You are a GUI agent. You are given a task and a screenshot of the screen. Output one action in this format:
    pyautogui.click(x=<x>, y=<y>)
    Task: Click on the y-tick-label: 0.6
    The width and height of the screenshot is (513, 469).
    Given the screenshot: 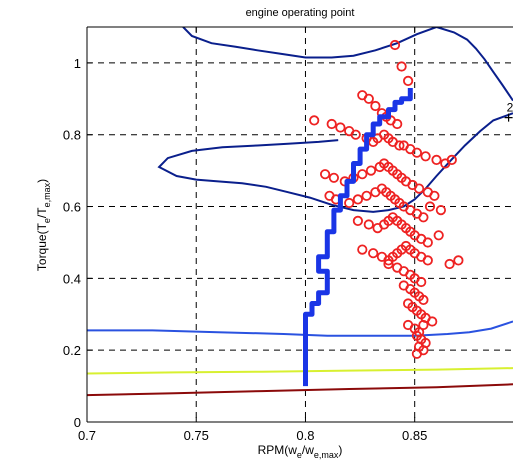 What is the action you would take?
    pyautogui.click(x=72, y=207)
    